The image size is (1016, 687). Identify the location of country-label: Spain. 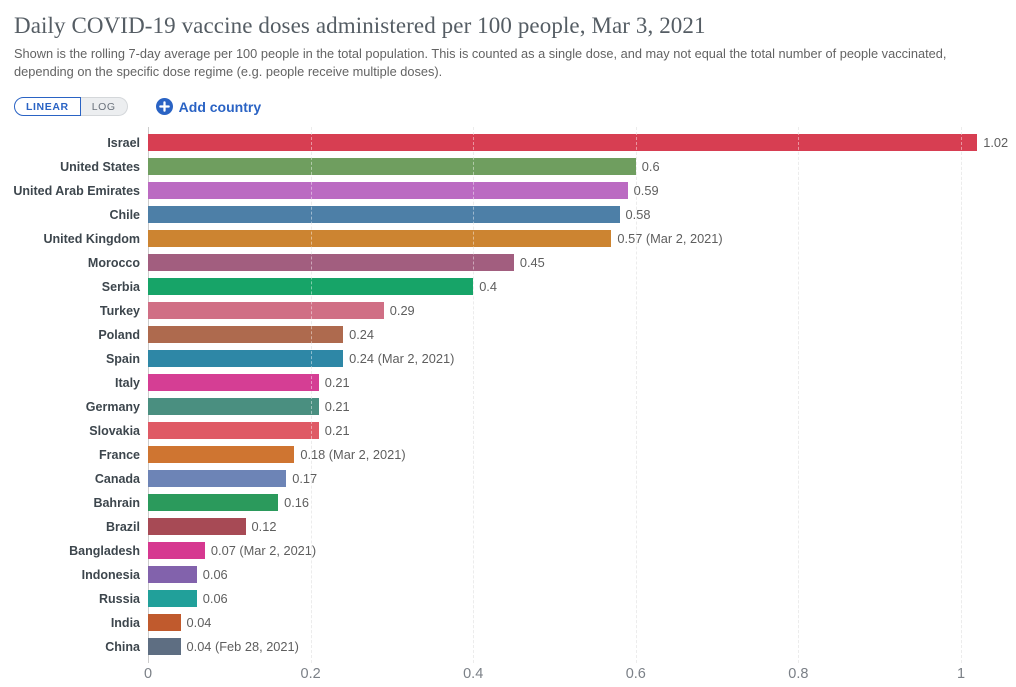
(122, 358).